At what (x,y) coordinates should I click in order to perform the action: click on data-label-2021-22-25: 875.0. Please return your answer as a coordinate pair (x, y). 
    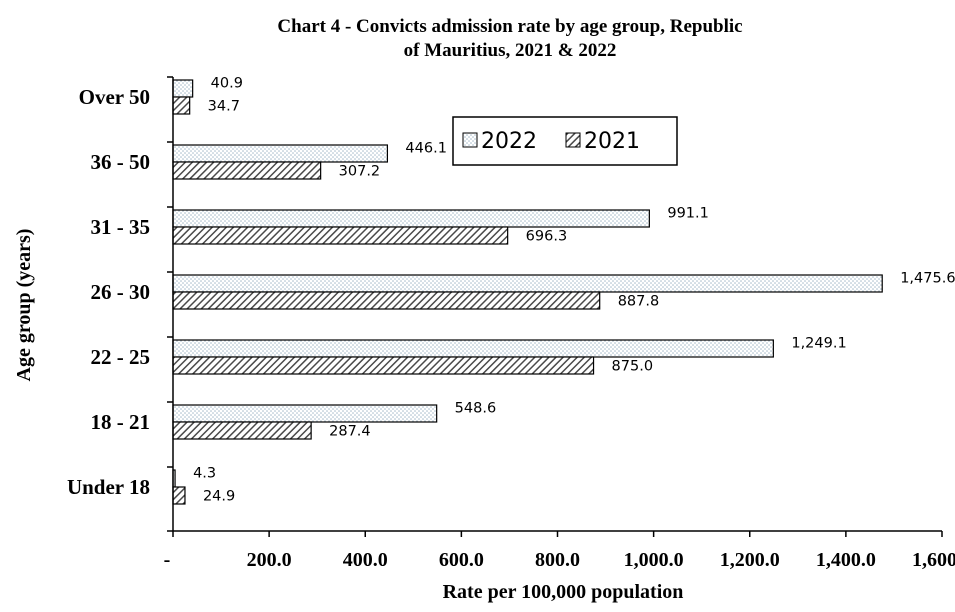
    Looking at the image, I should click on (633, 367).